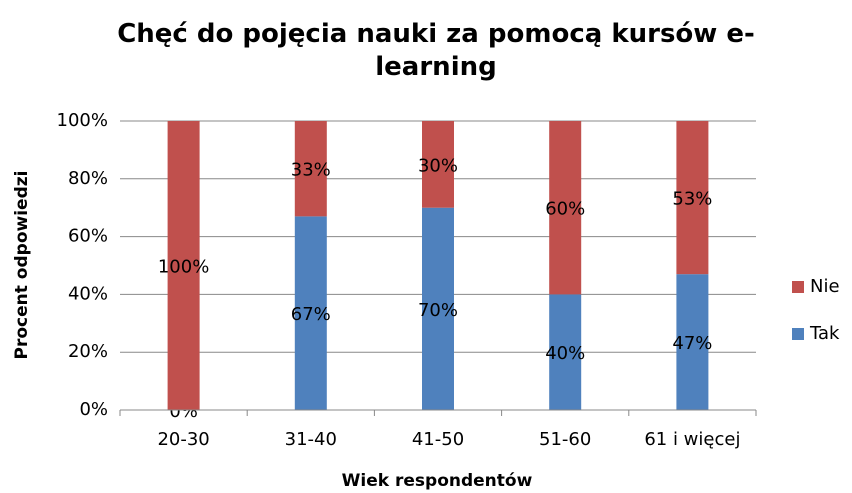  Describe the element at coordinates (438, 439) in the screenshot. I see `x-tick-label: 41-50` at that location.